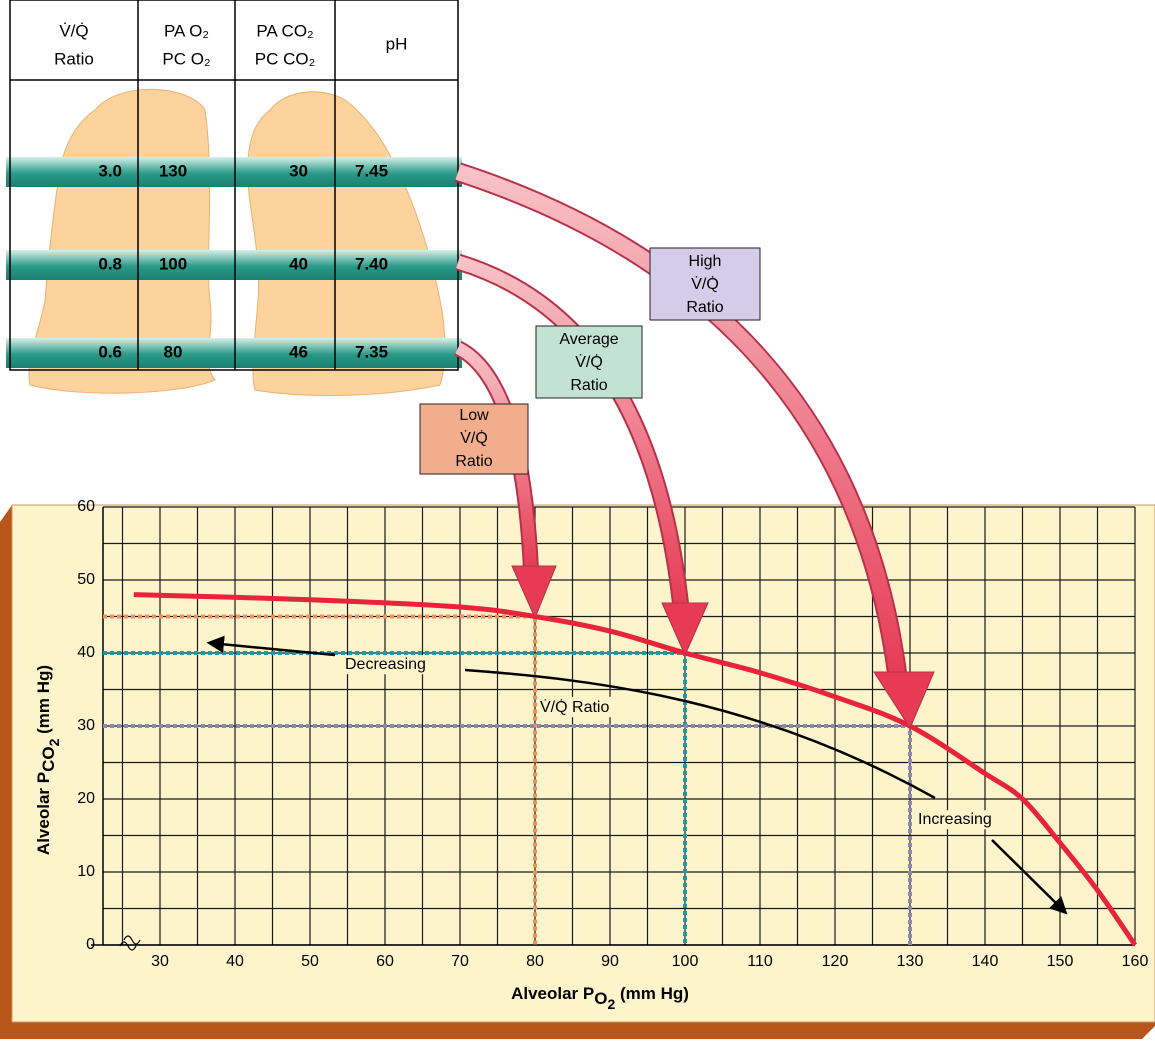  I want to click on axis-label: Alveolar PO2 (mm Hg), so click(600, 997).